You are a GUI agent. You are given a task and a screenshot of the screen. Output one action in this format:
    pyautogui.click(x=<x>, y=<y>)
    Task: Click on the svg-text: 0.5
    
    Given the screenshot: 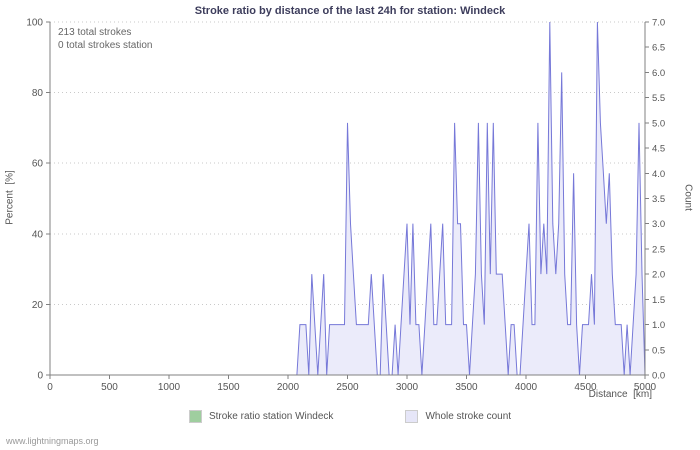 What is the action you would take?
    pyautogui.click(x=658, y=350)
    